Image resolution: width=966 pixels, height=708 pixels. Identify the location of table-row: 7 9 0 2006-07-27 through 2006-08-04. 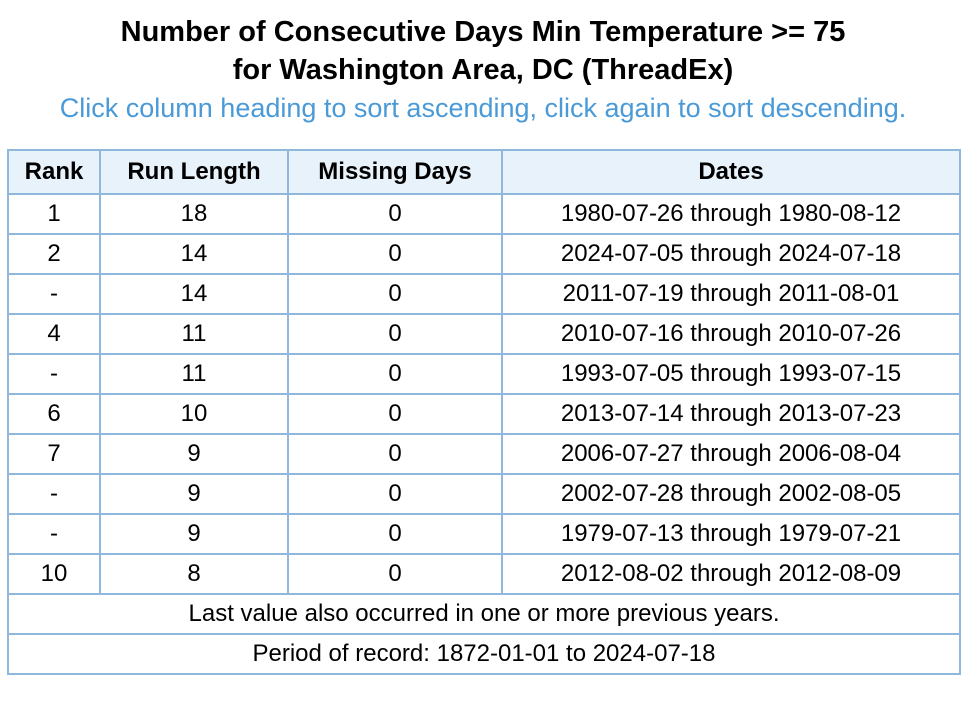
(484, 454).